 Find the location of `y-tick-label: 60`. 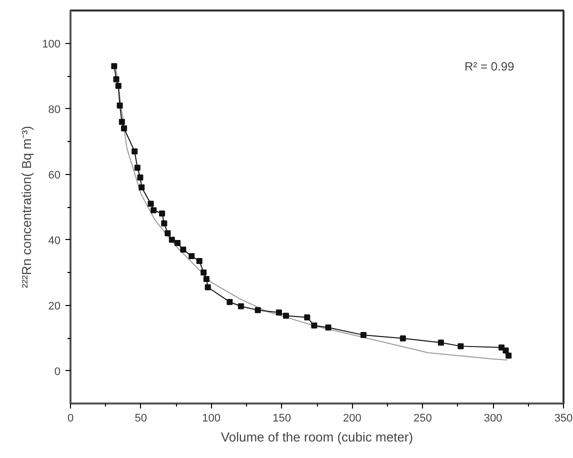

y-tick-label: 60 is located at coordinates (54, 175).